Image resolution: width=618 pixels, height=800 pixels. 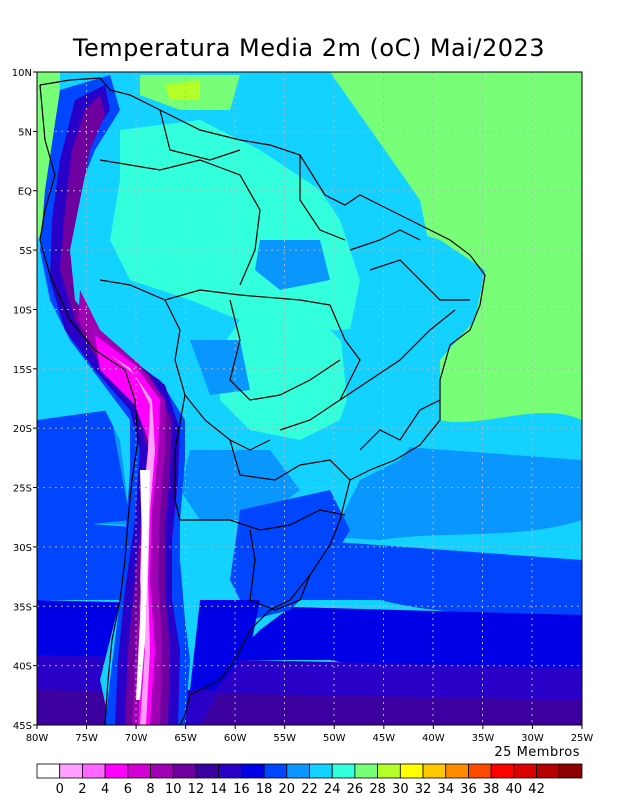 I want to click on lon-tick-label: 65W, so click(x=185, y=738).